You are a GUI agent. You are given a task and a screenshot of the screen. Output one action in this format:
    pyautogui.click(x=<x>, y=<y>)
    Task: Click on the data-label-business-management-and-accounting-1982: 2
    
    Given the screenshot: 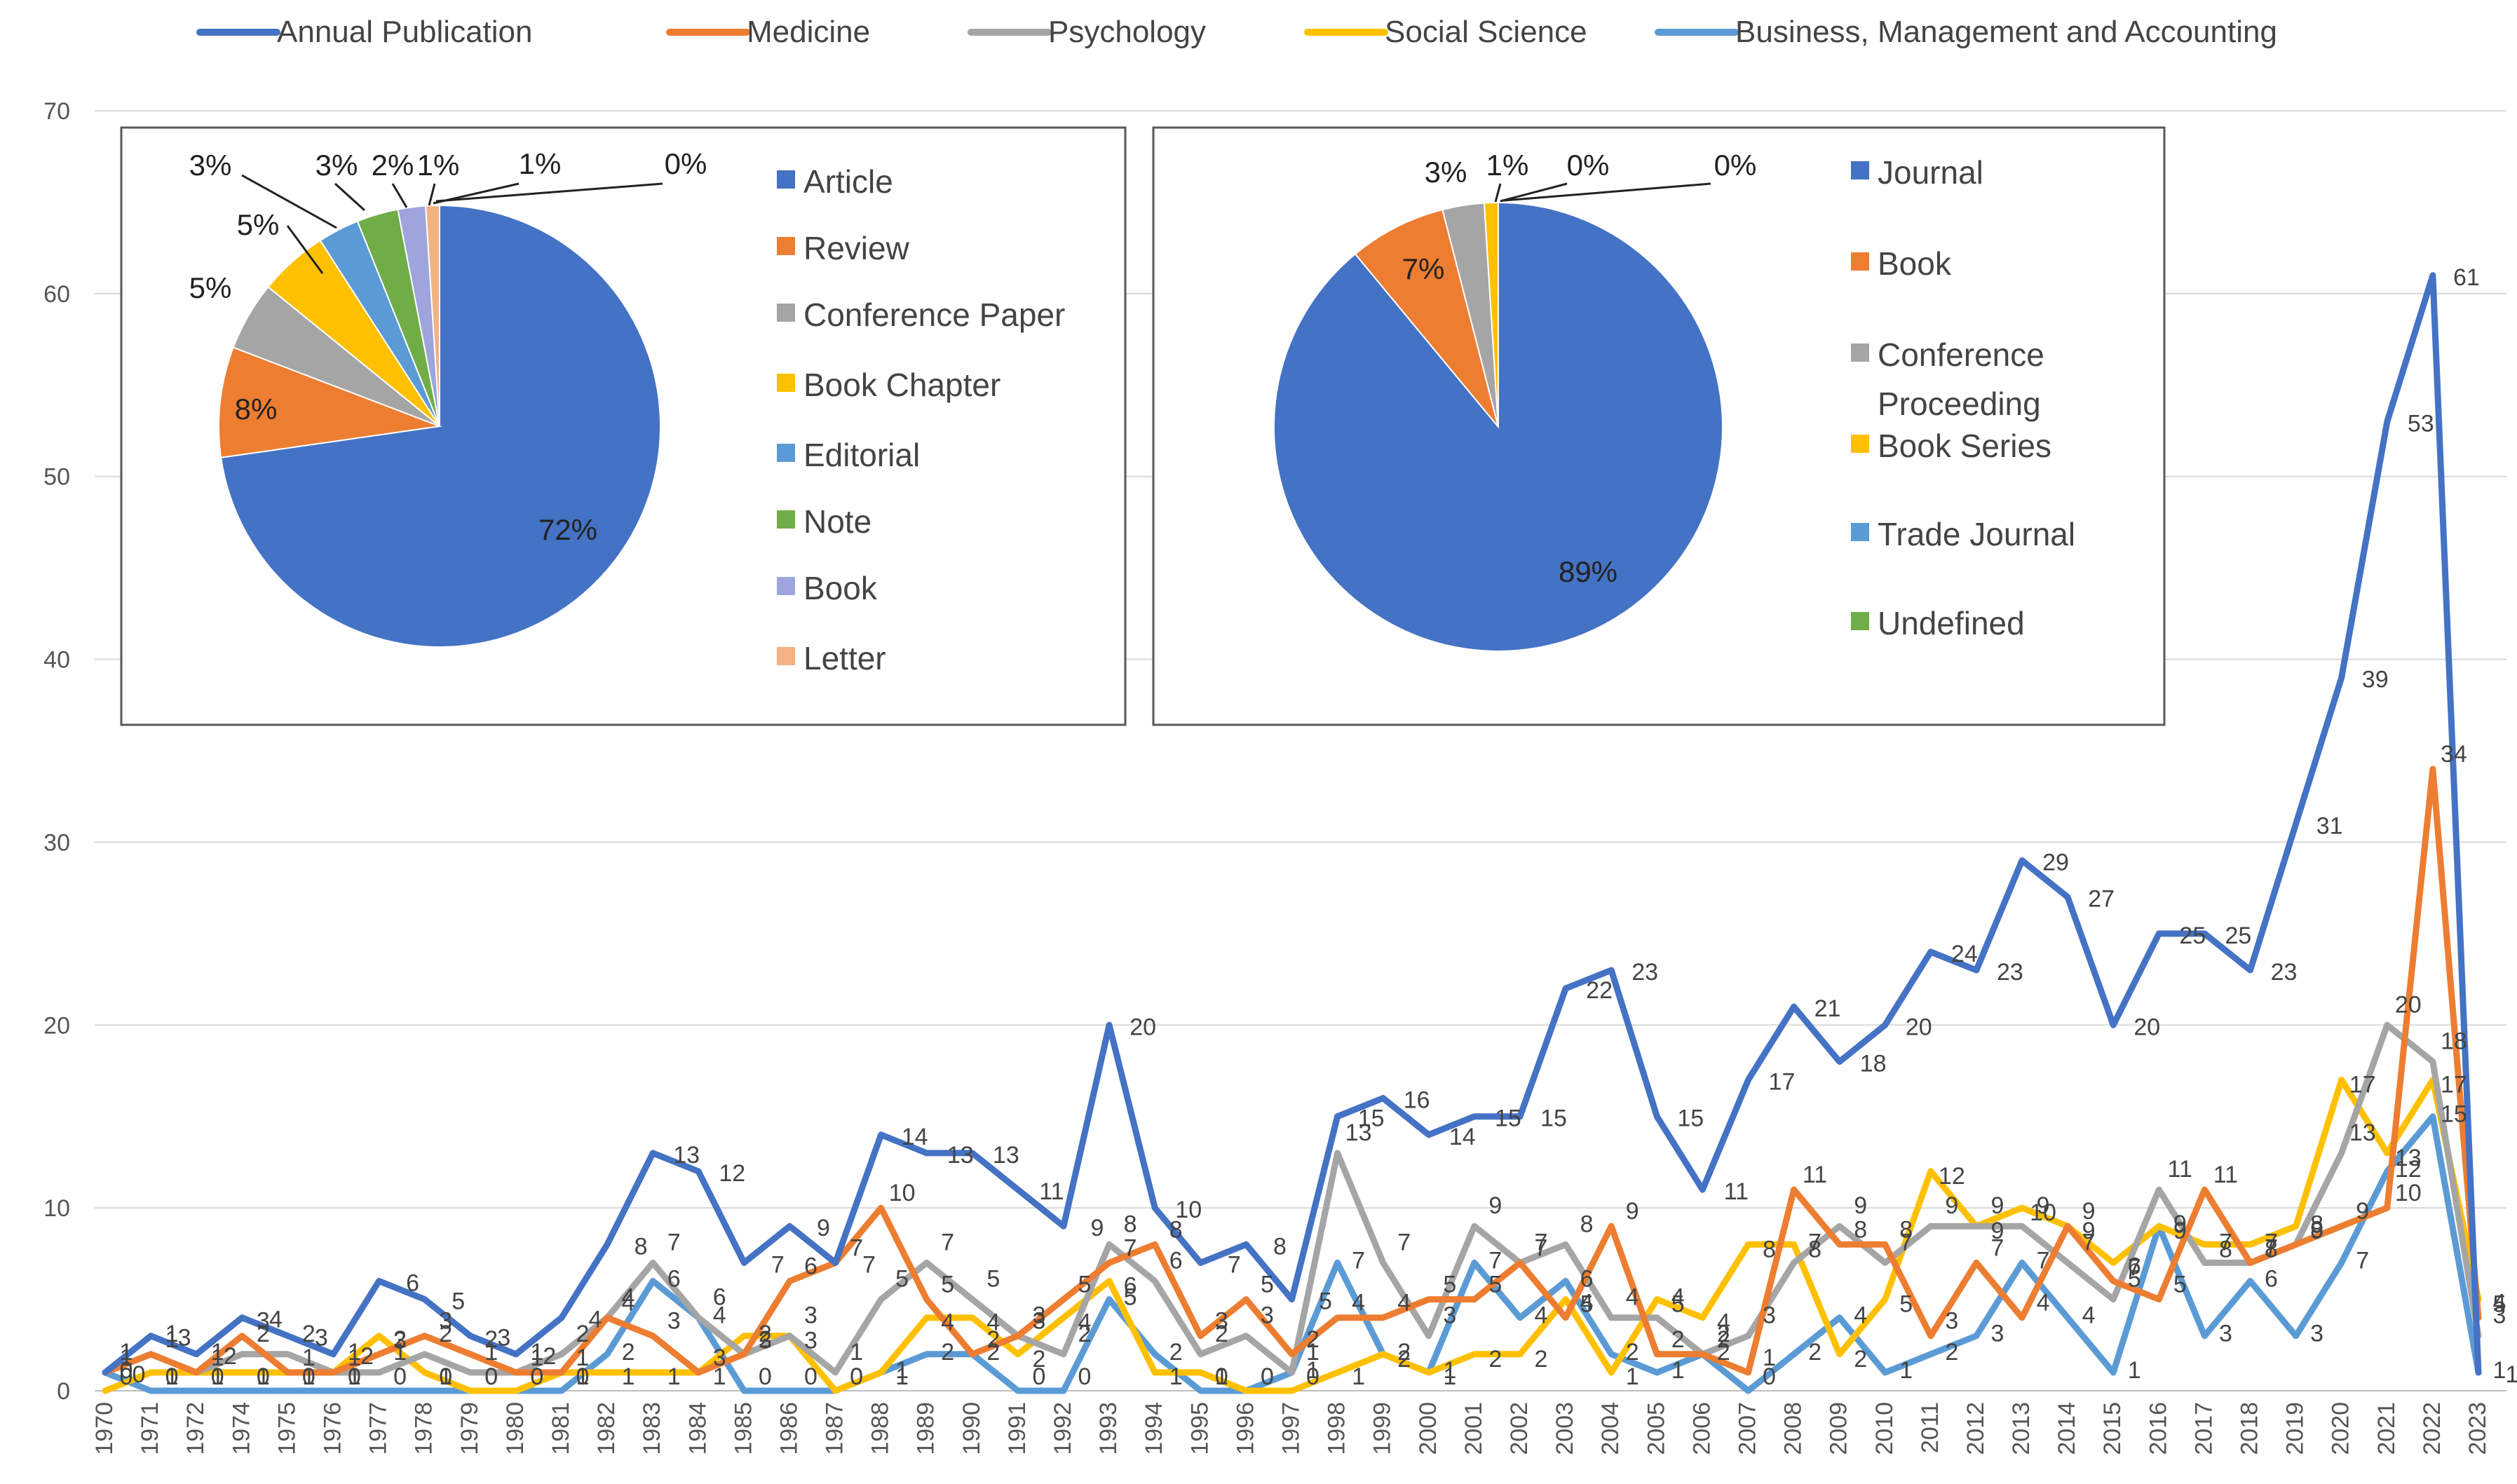 What is the action you would take?
    pyautogui.click(x=628, y=1352)
    